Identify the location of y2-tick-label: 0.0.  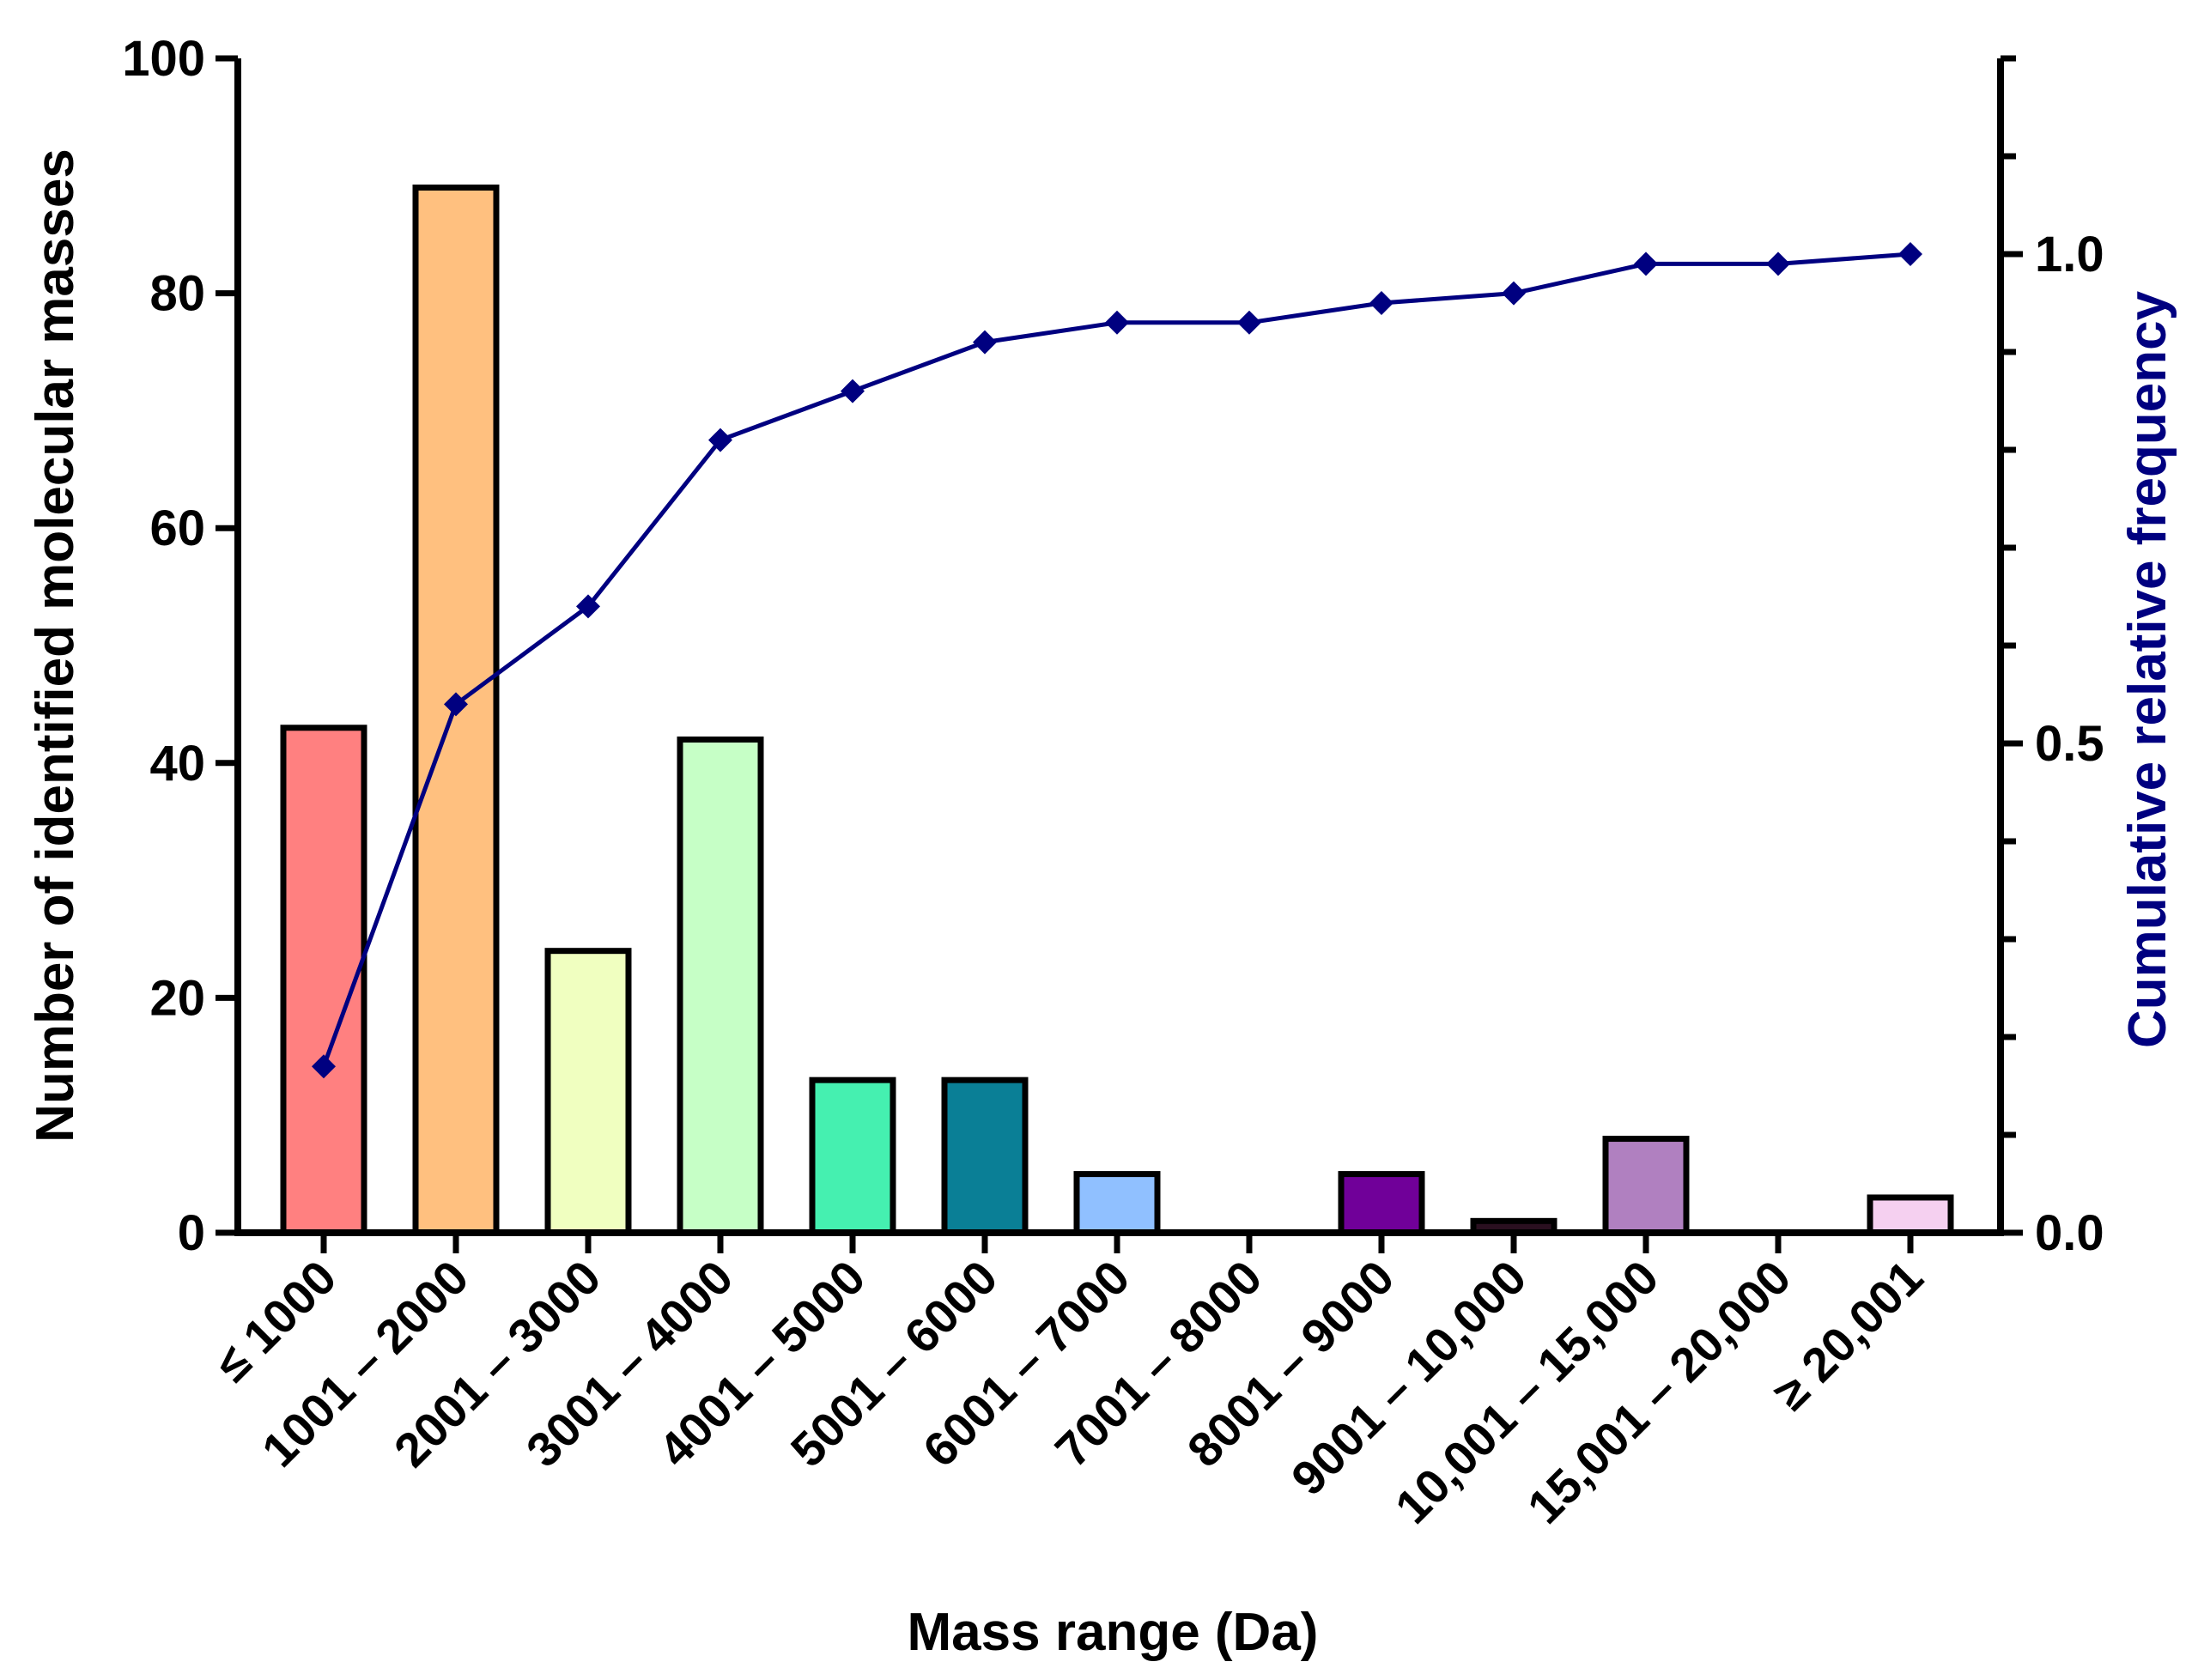
(2069, 1233).